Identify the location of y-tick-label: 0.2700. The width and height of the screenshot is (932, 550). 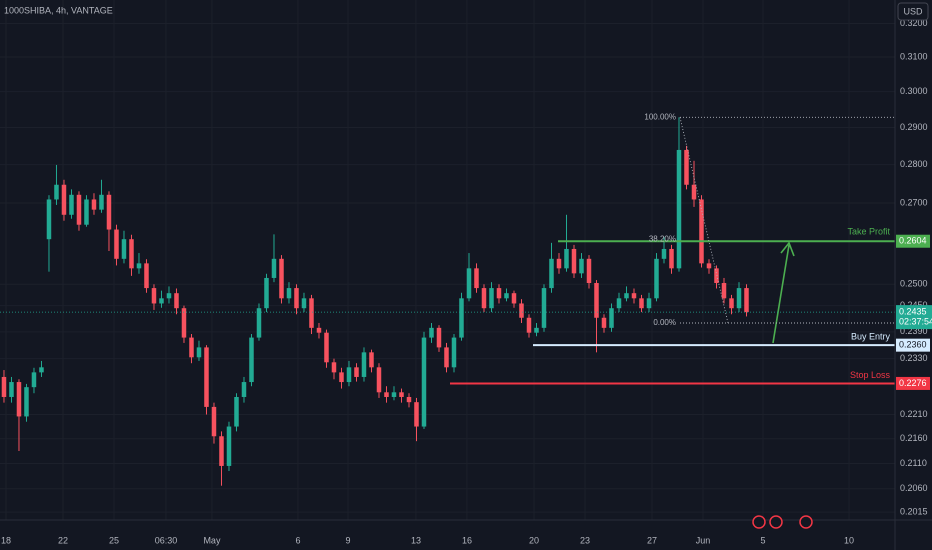
(914, 202).